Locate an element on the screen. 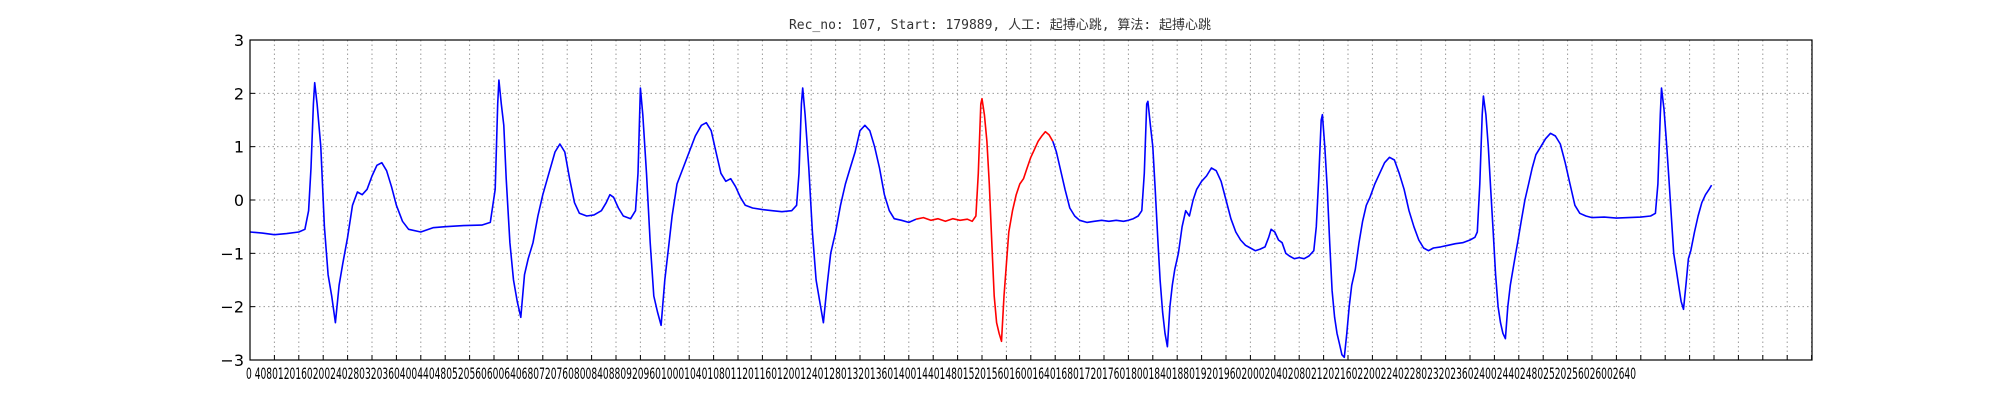  y-tick-label: −3 is located at coordinates (232, 360).